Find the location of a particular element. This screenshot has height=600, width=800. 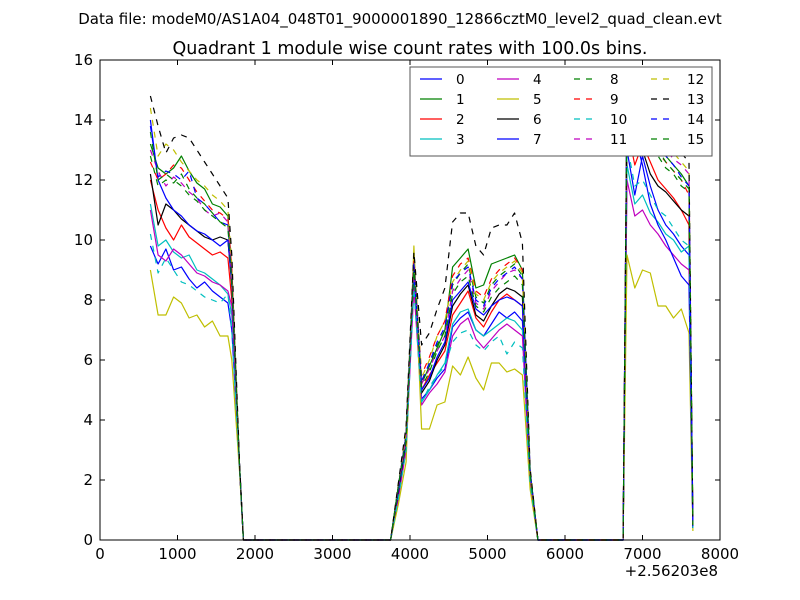

x-tick-label: 1000 is located at coordinates (177, 554).